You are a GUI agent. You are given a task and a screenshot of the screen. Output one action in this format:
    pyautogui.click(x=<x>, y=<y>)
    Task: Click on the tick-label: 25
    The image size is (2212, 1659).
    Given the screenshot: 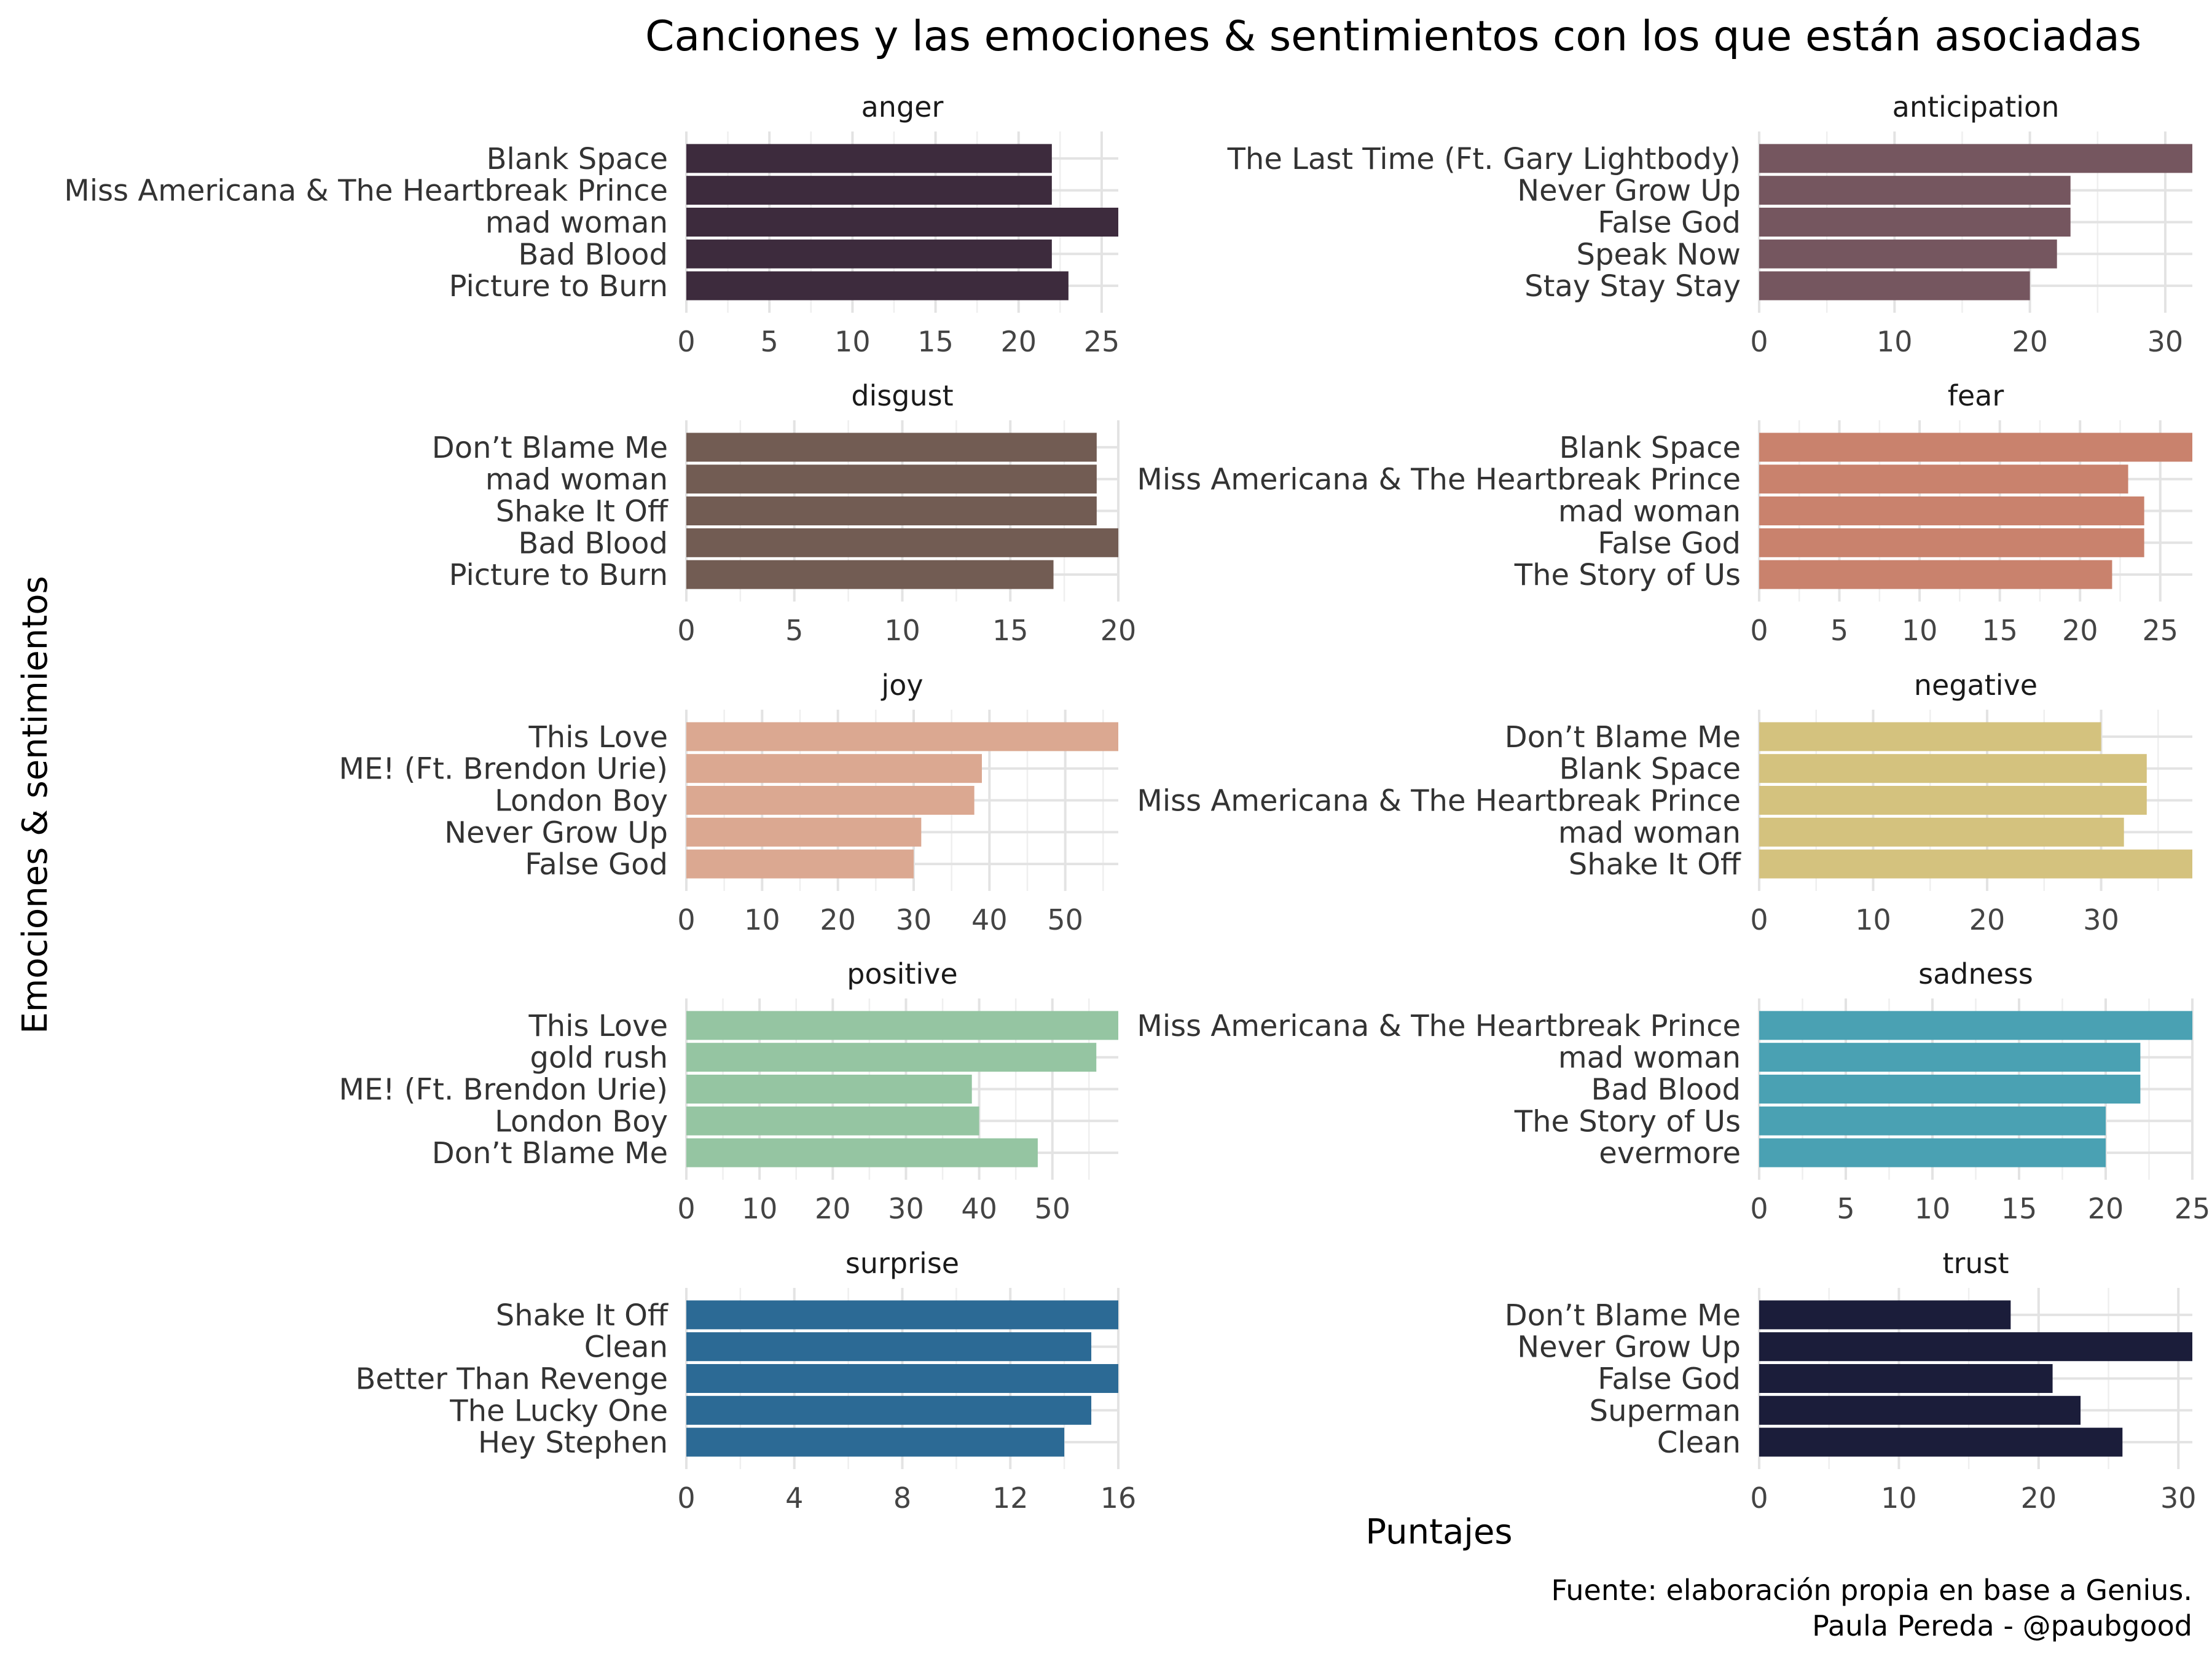 What is the action you would take?
    pyautogui.click(x=2193, y=1208)
    